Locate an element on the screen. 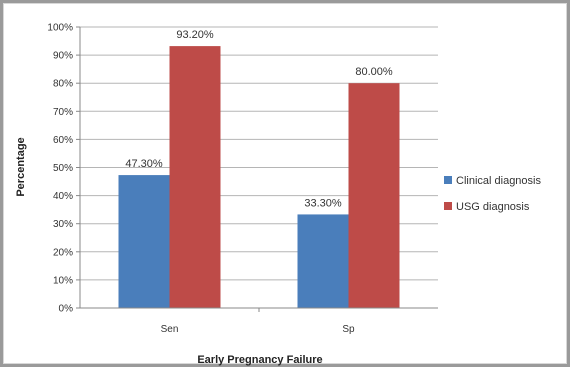  y-tick-label: 80% is located at coordinates (63, 84).